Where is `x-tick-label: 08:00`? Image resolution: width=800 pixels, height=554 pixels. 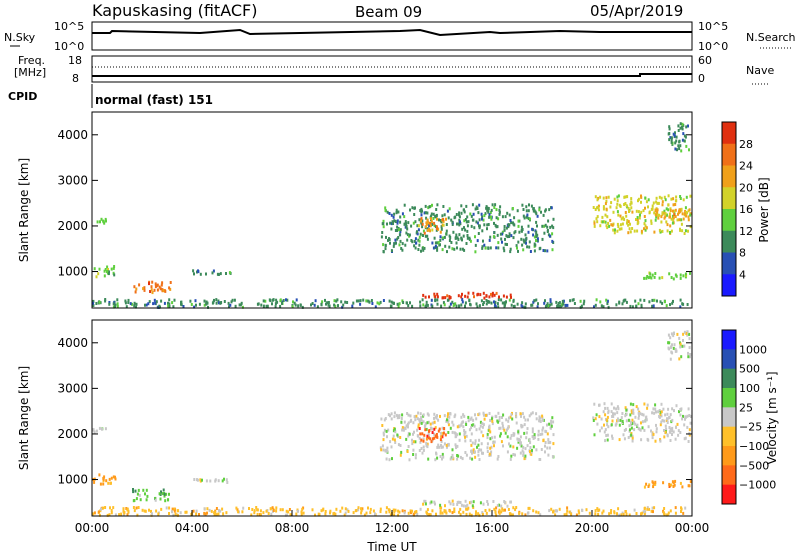
x-tick-label: 08:00 is located at coordinates (292, 528).